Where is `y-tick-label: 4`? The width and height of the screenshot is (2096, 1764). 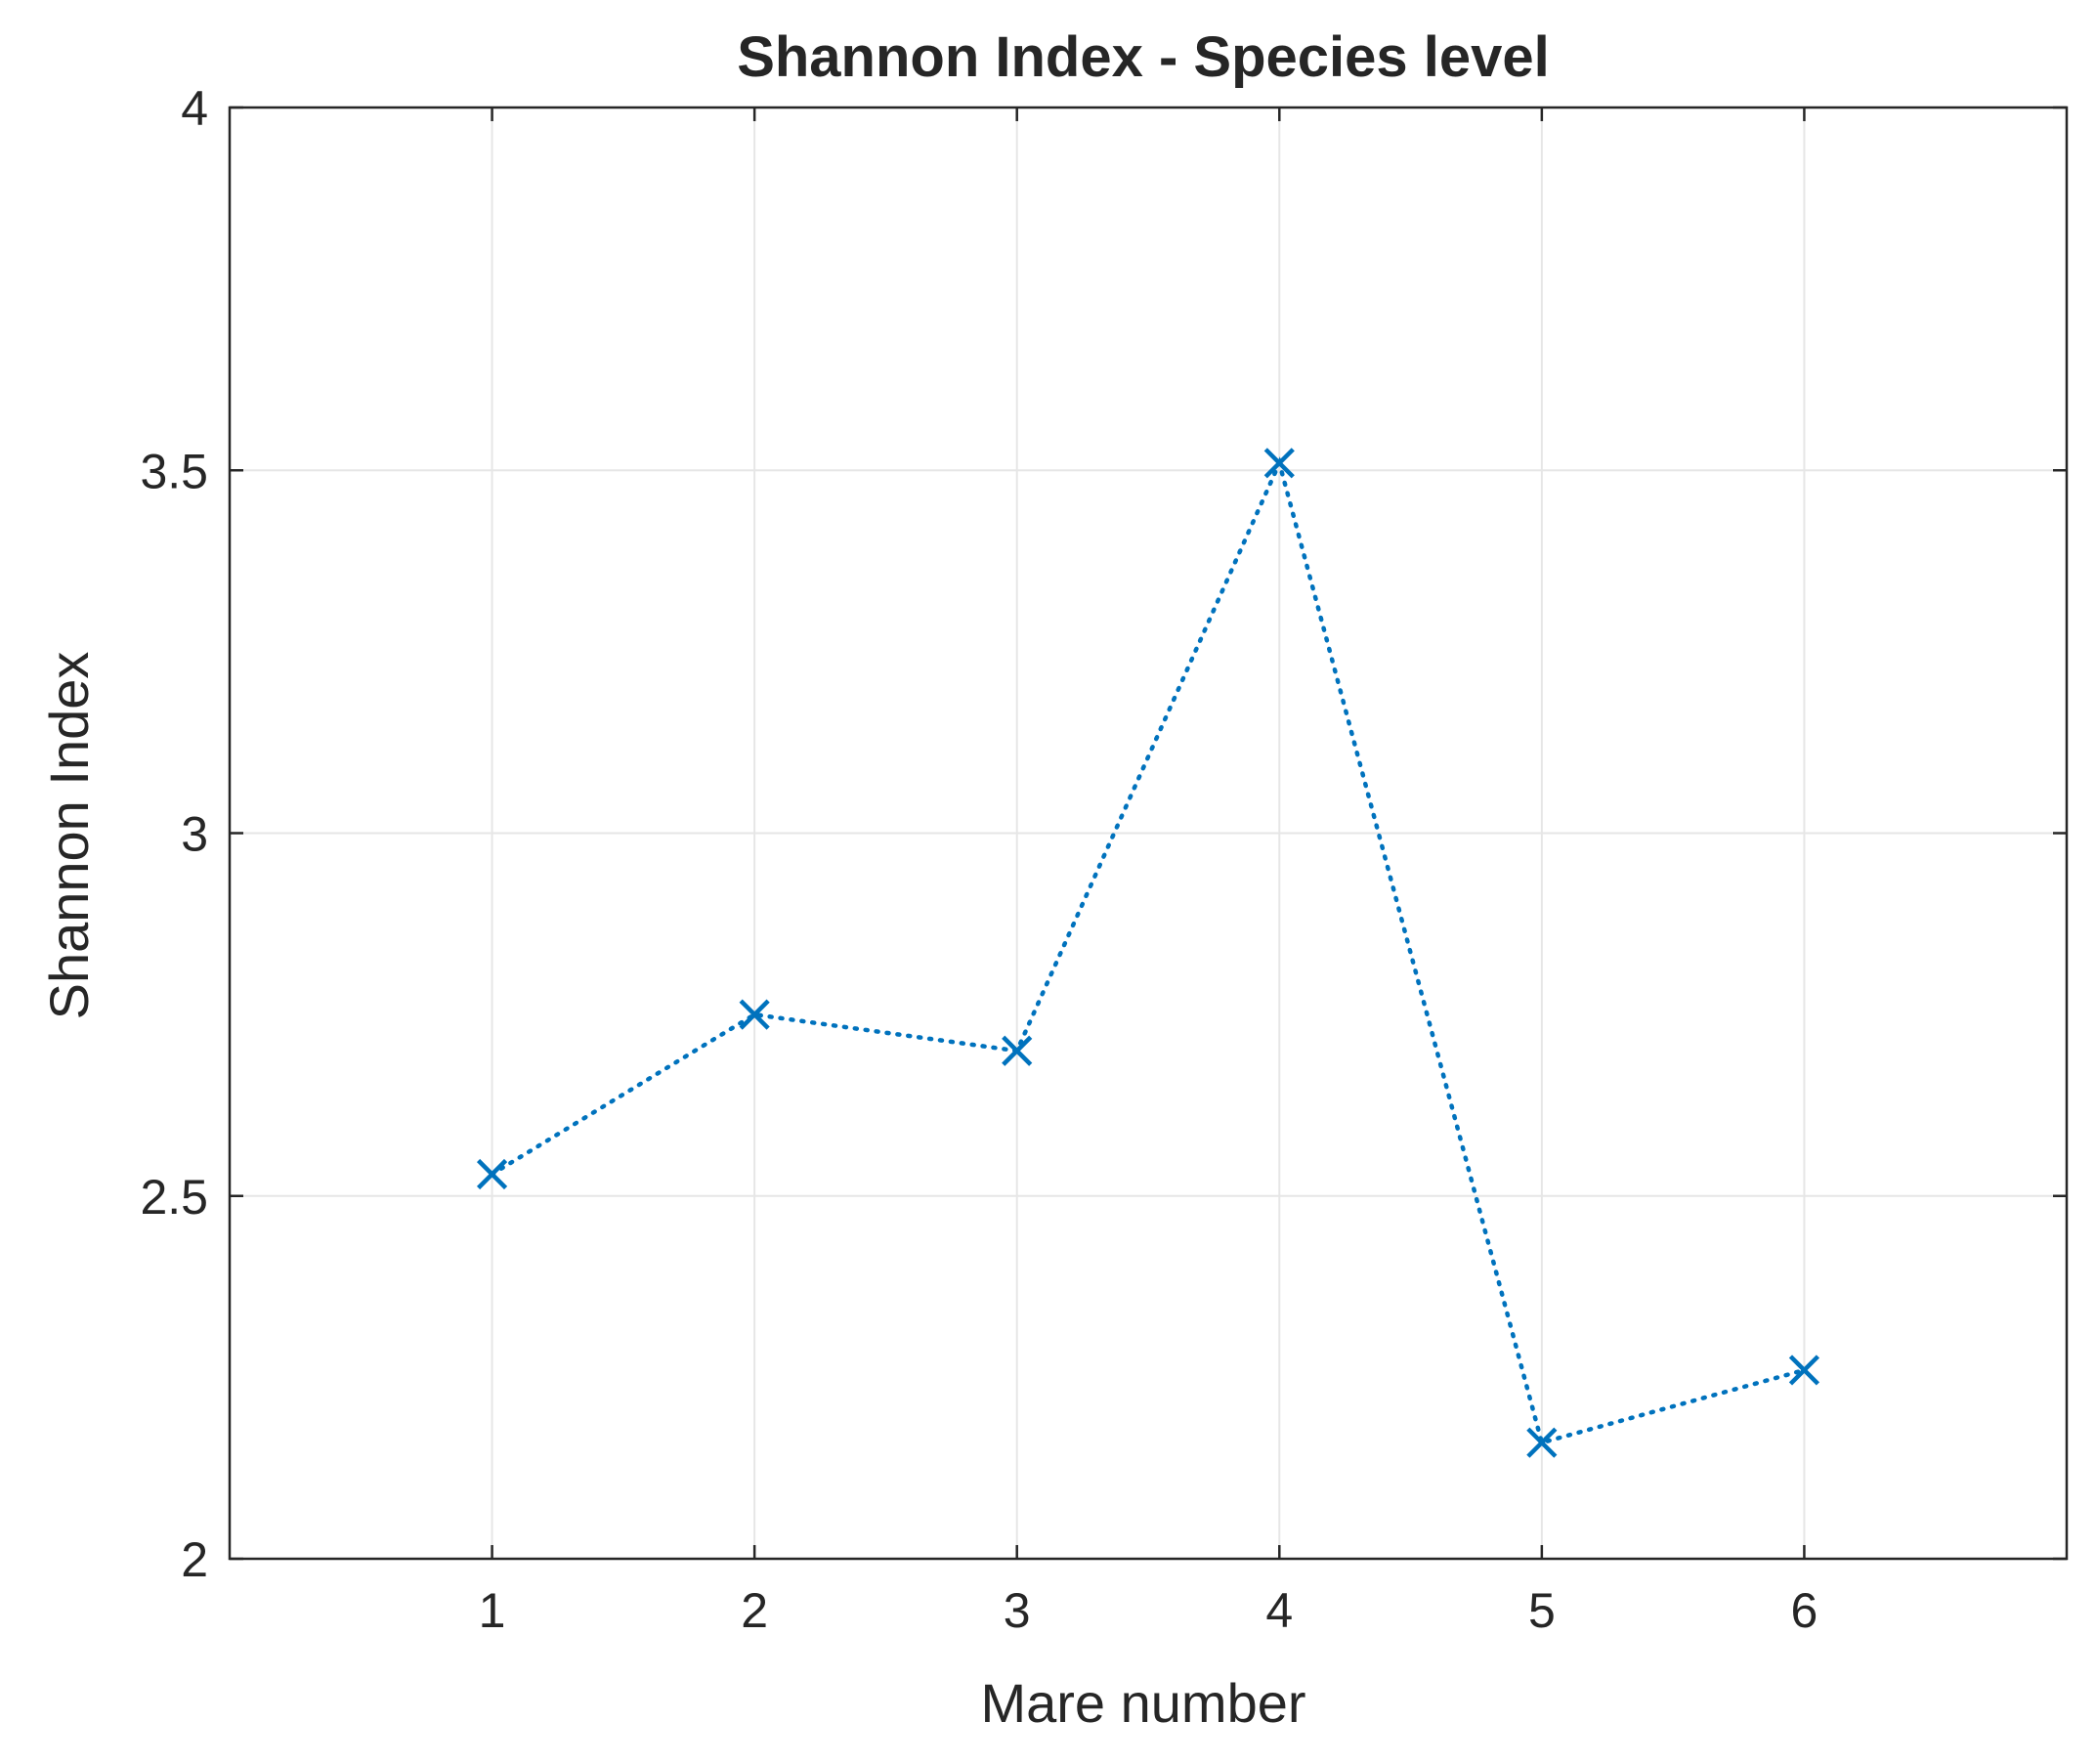 y-tick-label: 4 is located at coordinates (194, 109).